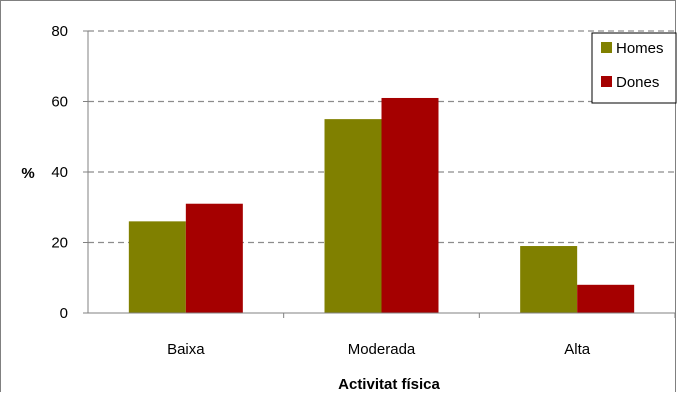 Image resolution: width=678 pixels, height=394 pixels. What do you see at coordinates (27, 173) in the screenshot?
I see `y-axis-label: %` at bounding box center [27, 173].